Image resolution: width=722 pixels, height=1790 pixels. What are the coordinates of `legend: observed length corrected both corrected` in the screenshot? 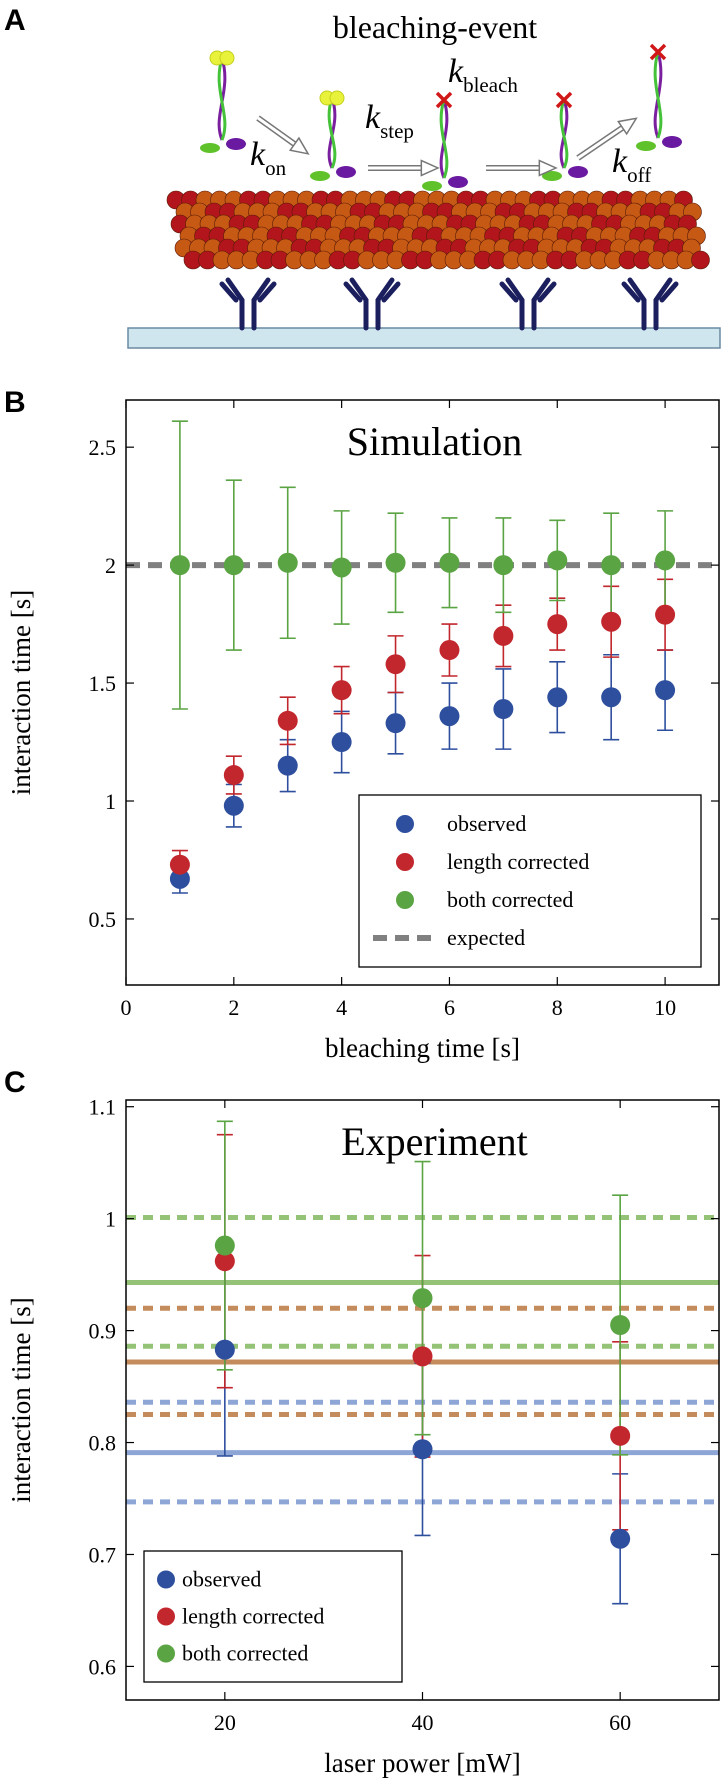 It's located at (273, 1616).